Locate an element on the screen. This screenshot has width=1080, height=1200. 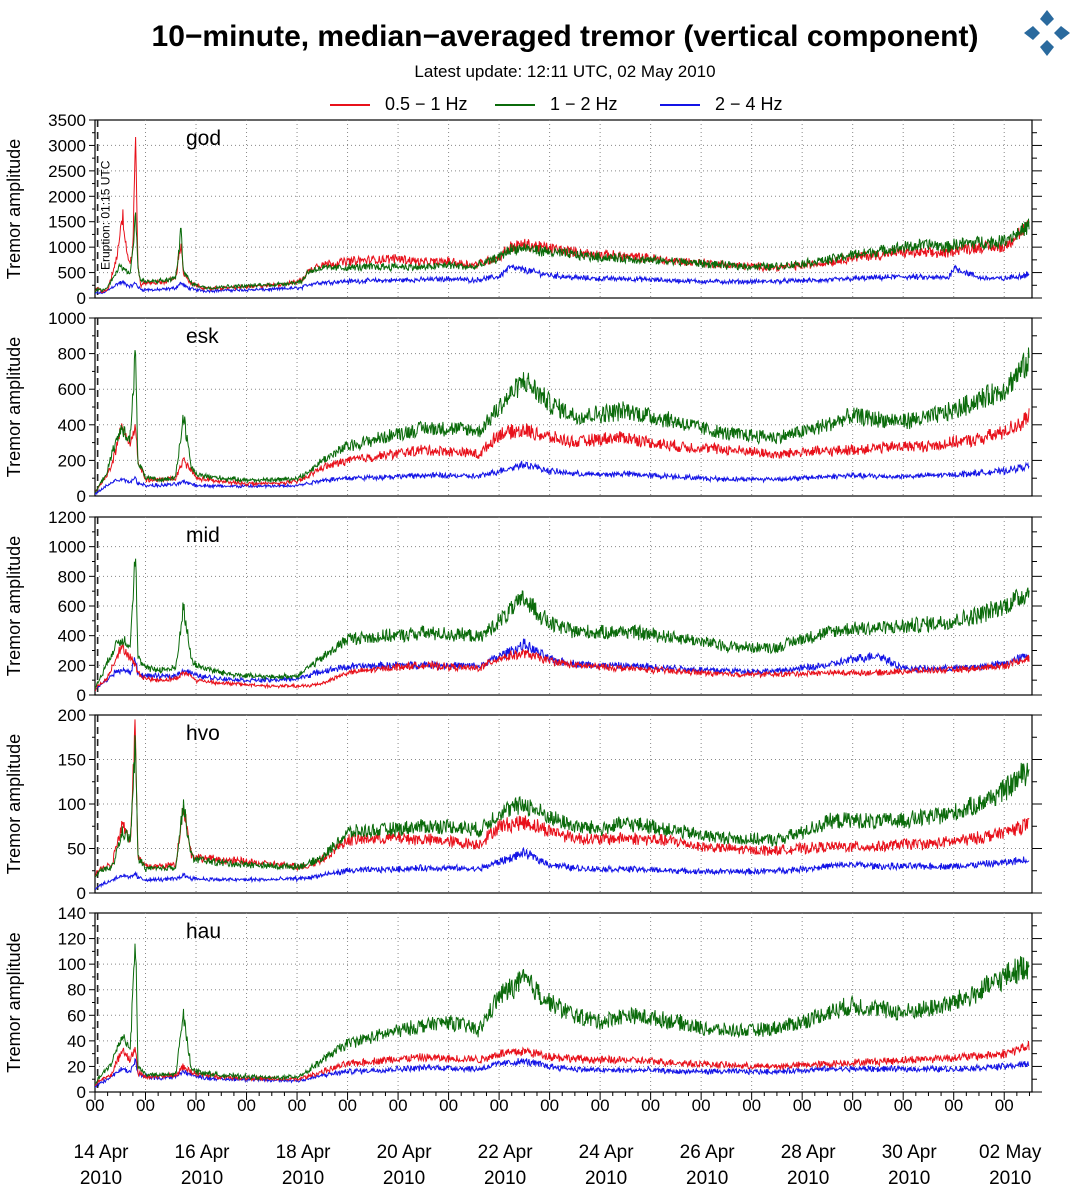
y-tick-label-god: 3500 is located at coordinates (67, 120).